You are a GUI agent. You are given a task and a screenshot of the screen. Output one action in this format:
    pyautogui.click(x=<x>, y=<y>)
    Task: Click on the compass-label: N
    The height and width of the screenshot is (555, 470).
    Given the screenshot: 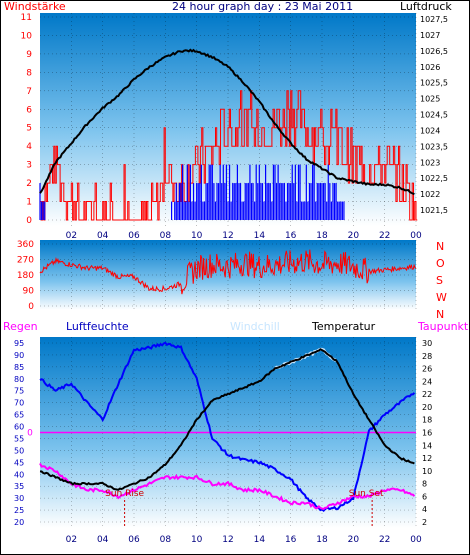 What is the action you would take?
    pyautogui.click(x=440, y=246)
    